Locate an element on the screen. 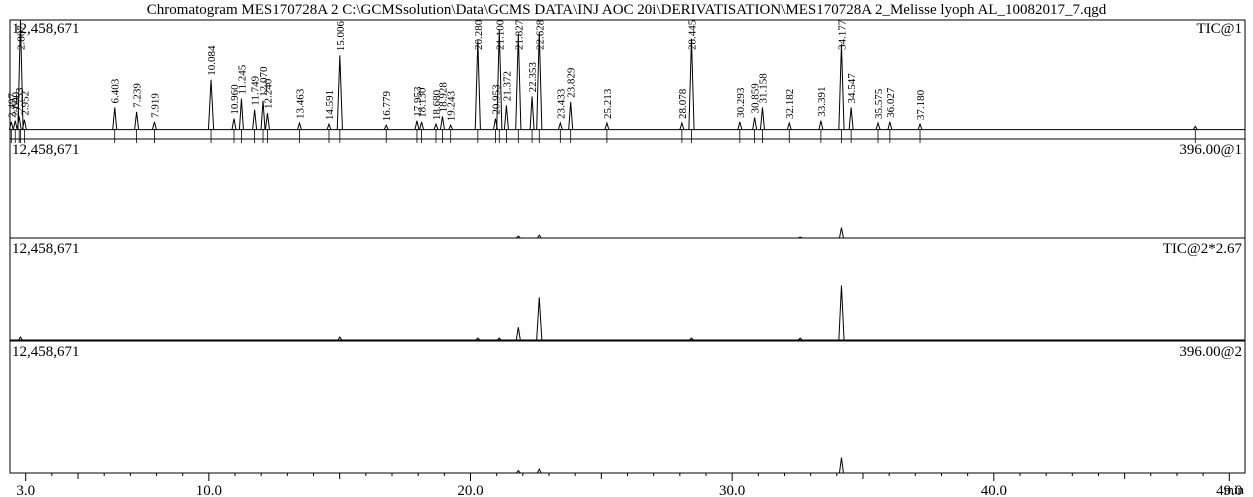  peak-label: 28.078 is located at coordinates (683, 103).